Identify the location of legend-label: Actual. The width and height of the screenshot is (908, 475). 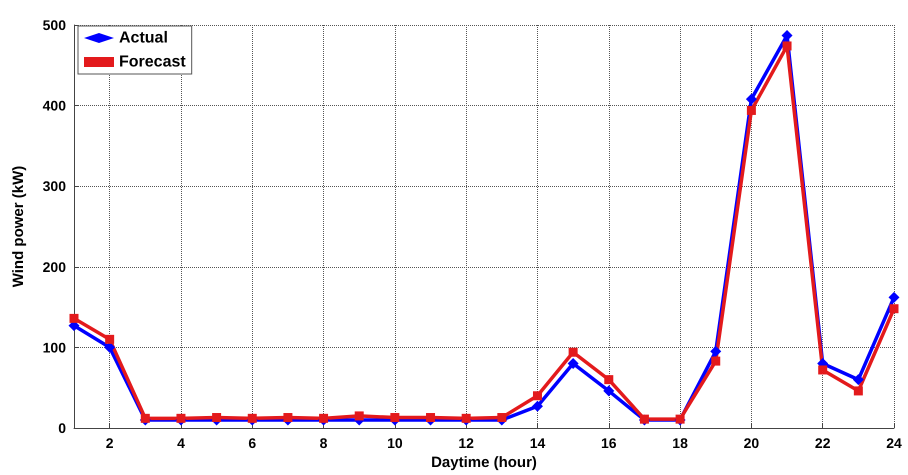
(143, 38).